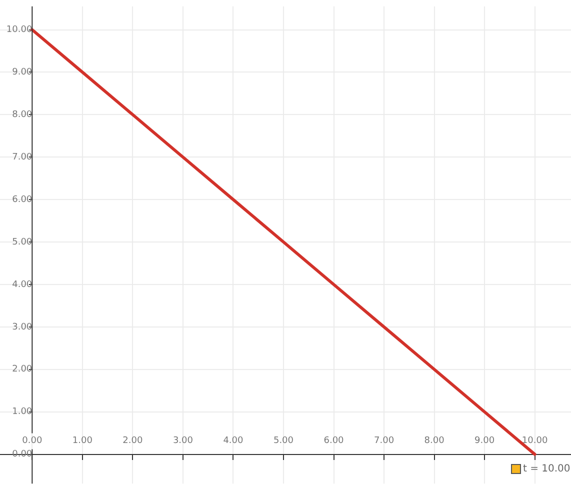  What do you see at coordinates (22, 285) in the screenshot?
I see `y-tick-label: 4.00` at bounding box center [22, 285].